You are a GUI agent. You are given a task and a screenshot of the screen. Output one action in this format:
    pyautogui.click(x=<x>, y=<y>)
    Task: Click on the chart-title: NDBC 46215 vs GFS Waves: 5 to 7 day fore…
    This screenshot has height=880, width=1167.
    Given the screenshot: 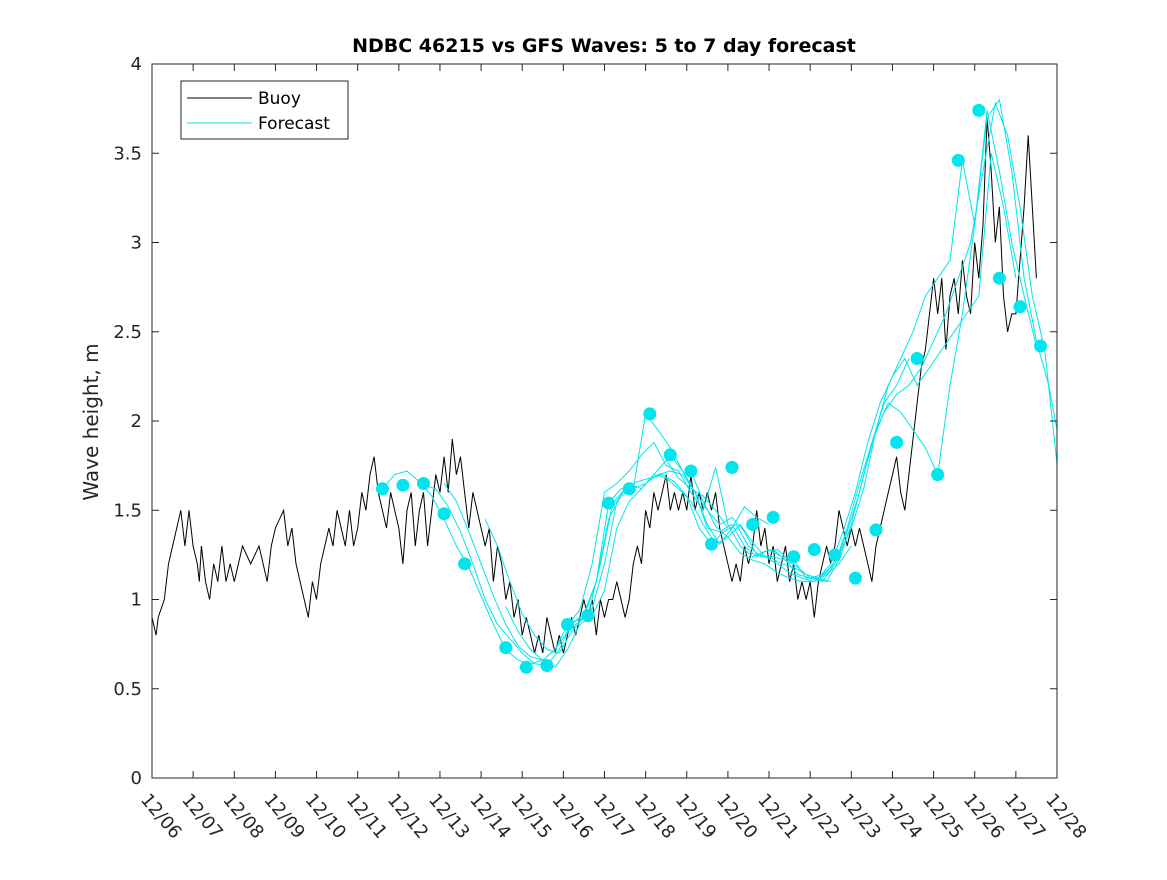 What is the action you would take?
    pyautogui.click(x=604, y=46)
    